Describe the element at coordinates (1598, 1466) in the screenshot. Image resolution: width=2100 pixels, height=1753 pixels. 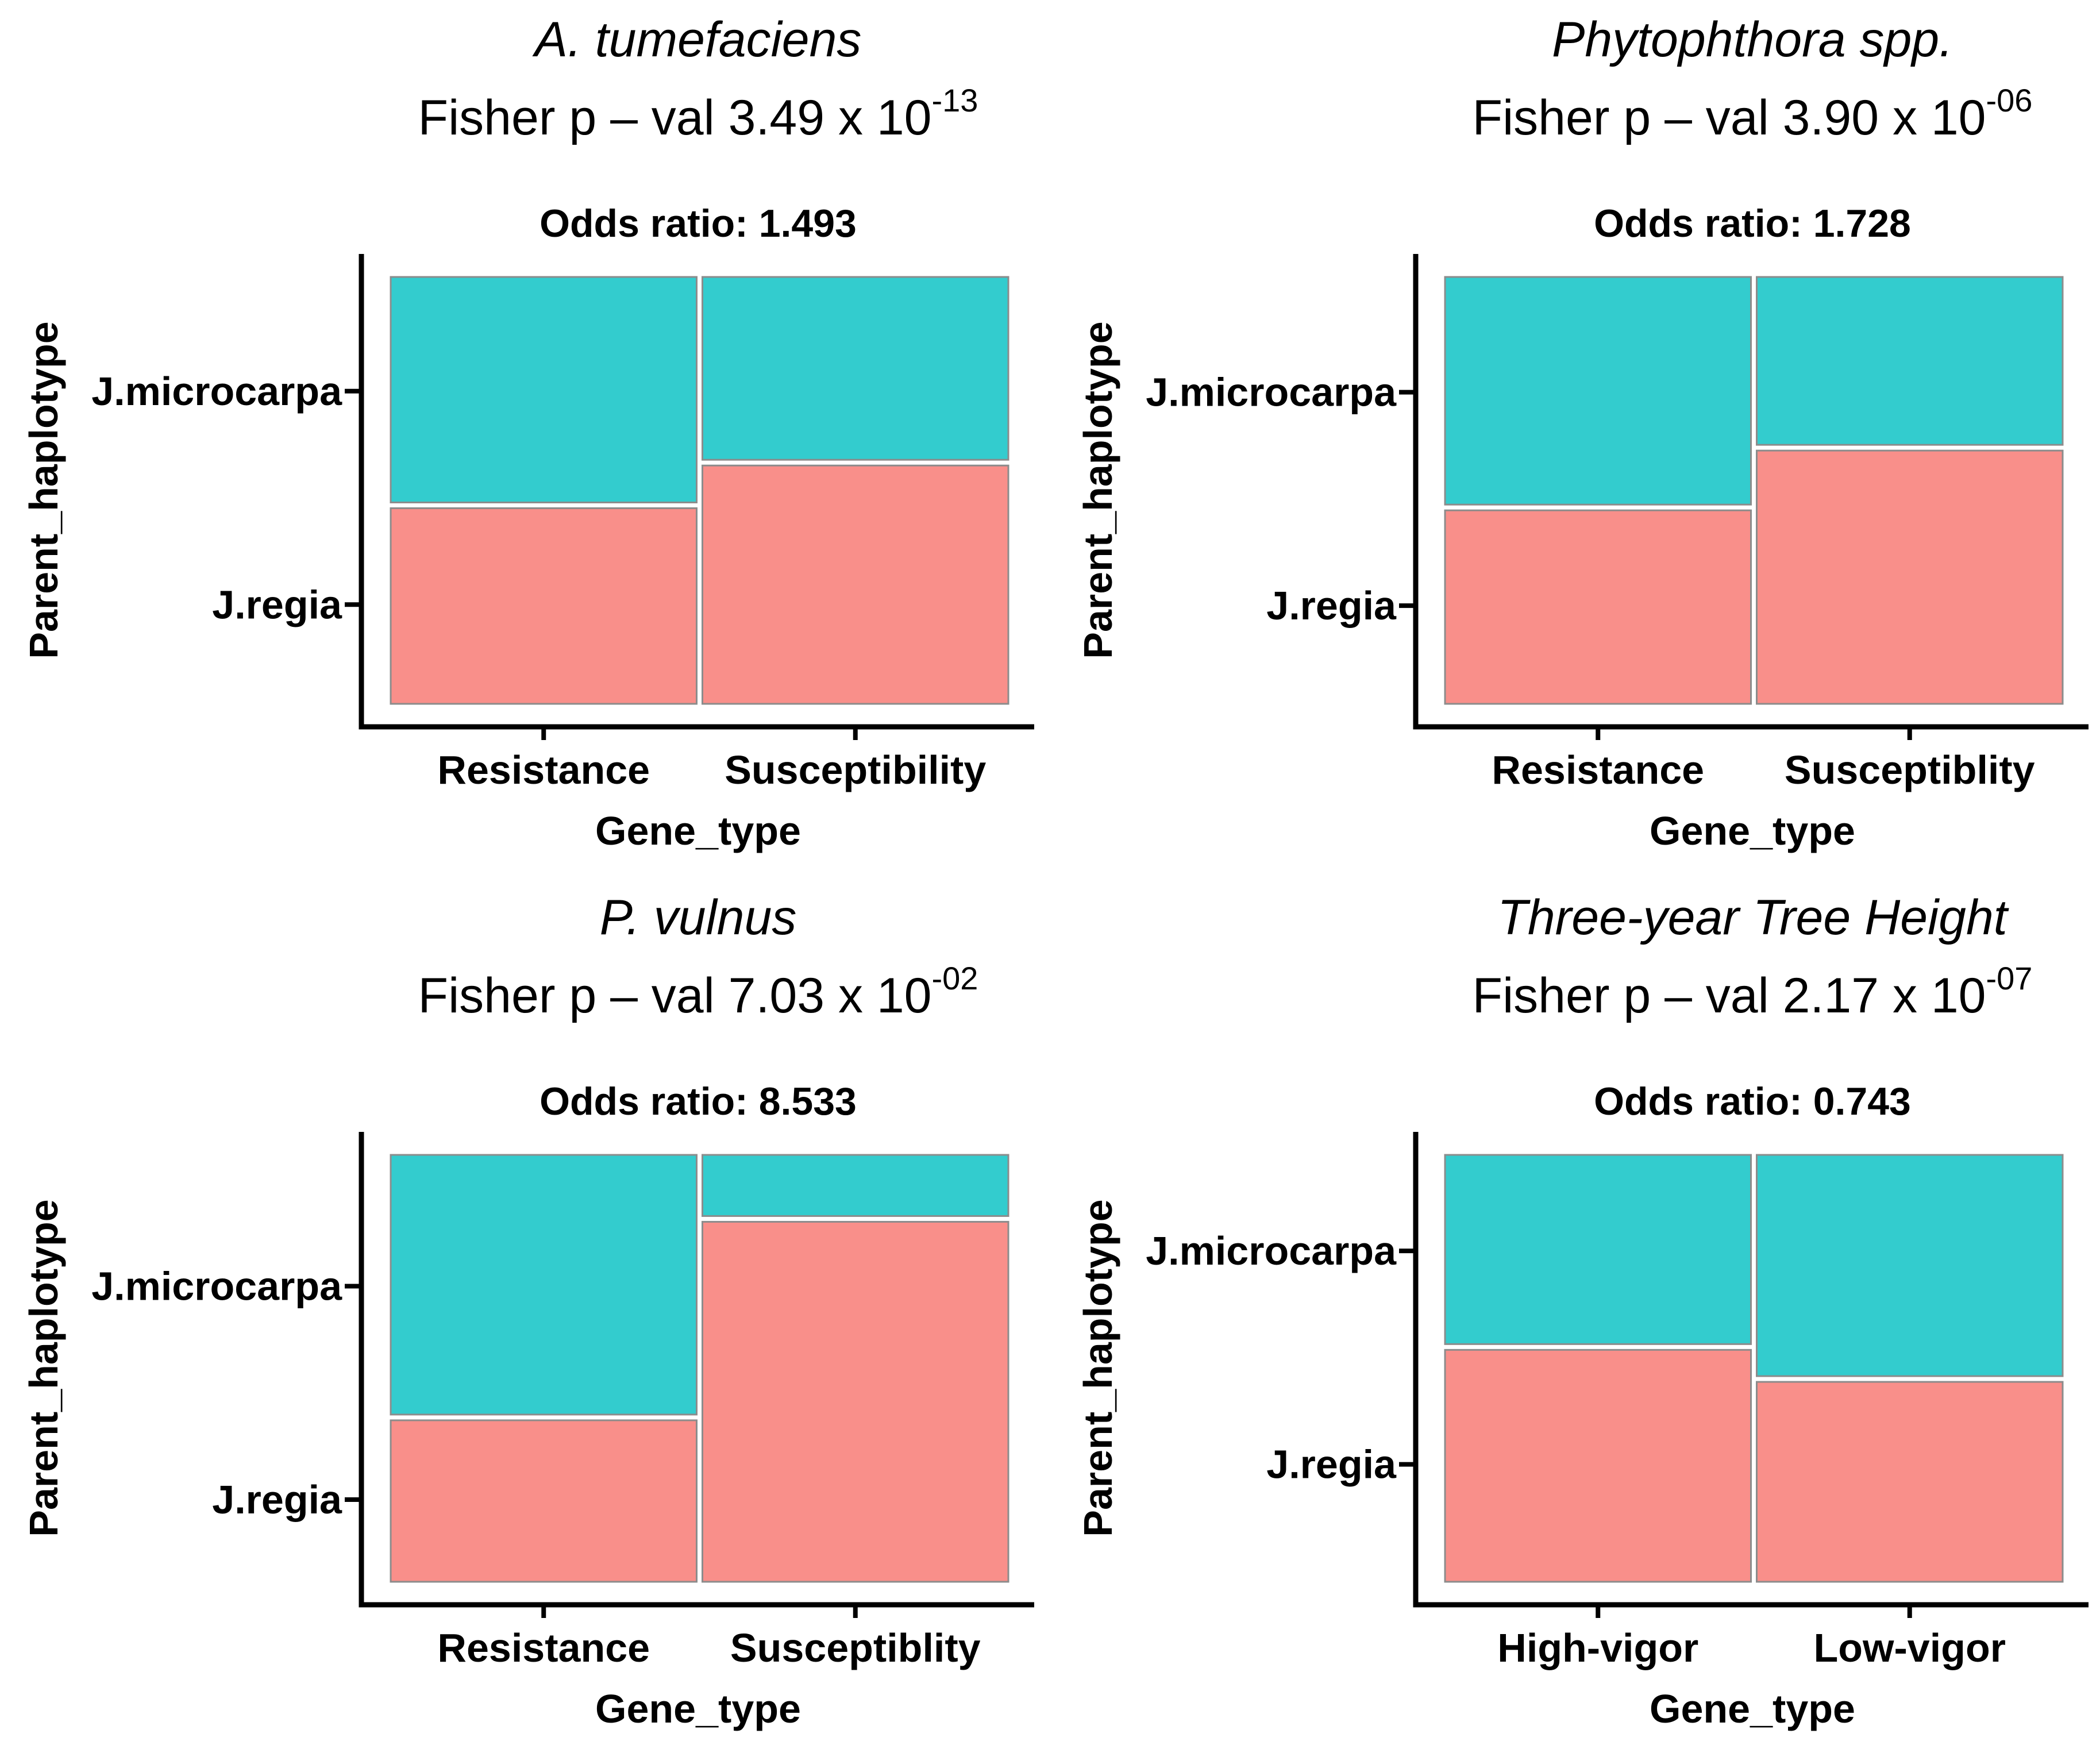
I see `tile-high-vigor-j-regia` at that location.